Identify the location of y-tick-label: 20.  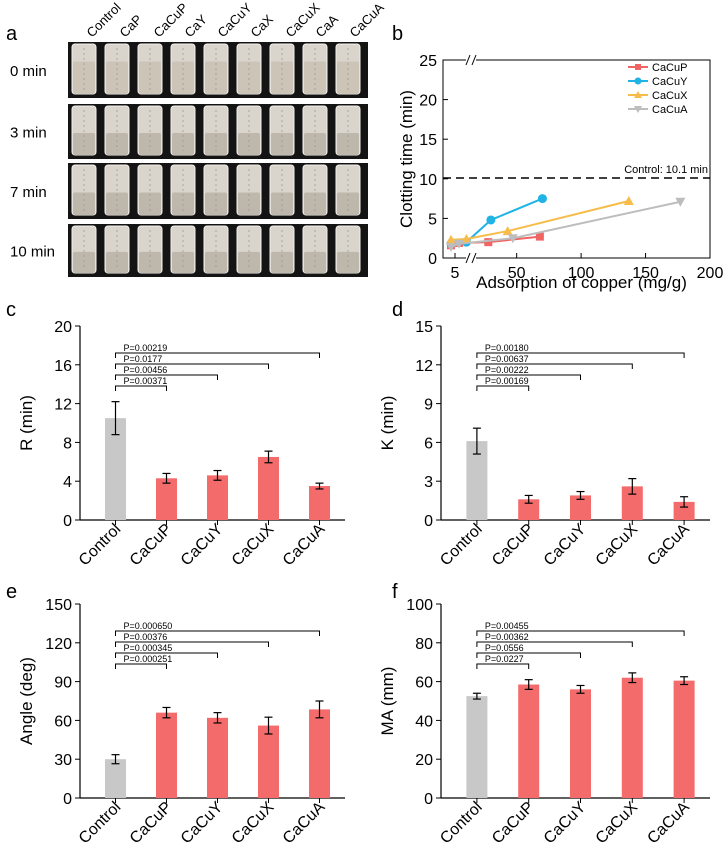
(428, 101).